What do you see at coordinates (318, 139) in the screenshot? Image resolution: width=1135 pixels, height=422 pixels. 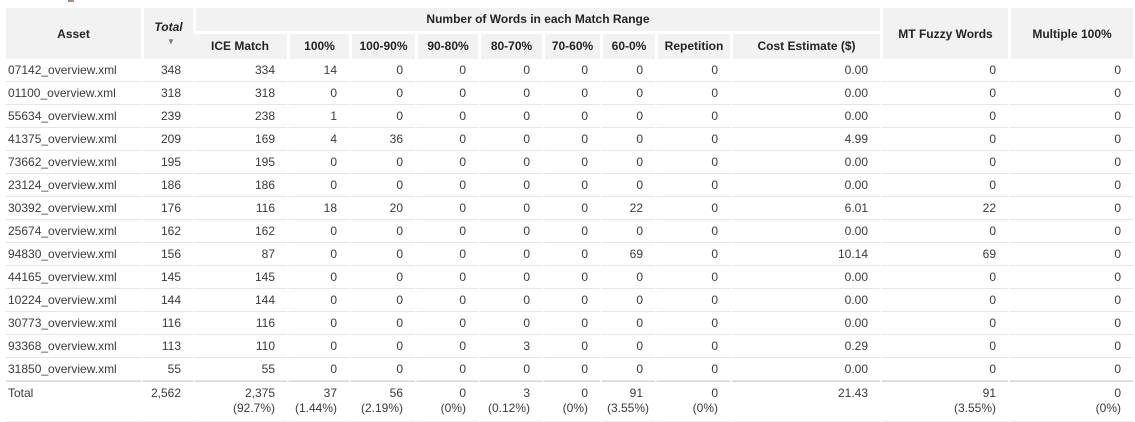 I see `value-cell: 4` at bounding box center [318, 139].